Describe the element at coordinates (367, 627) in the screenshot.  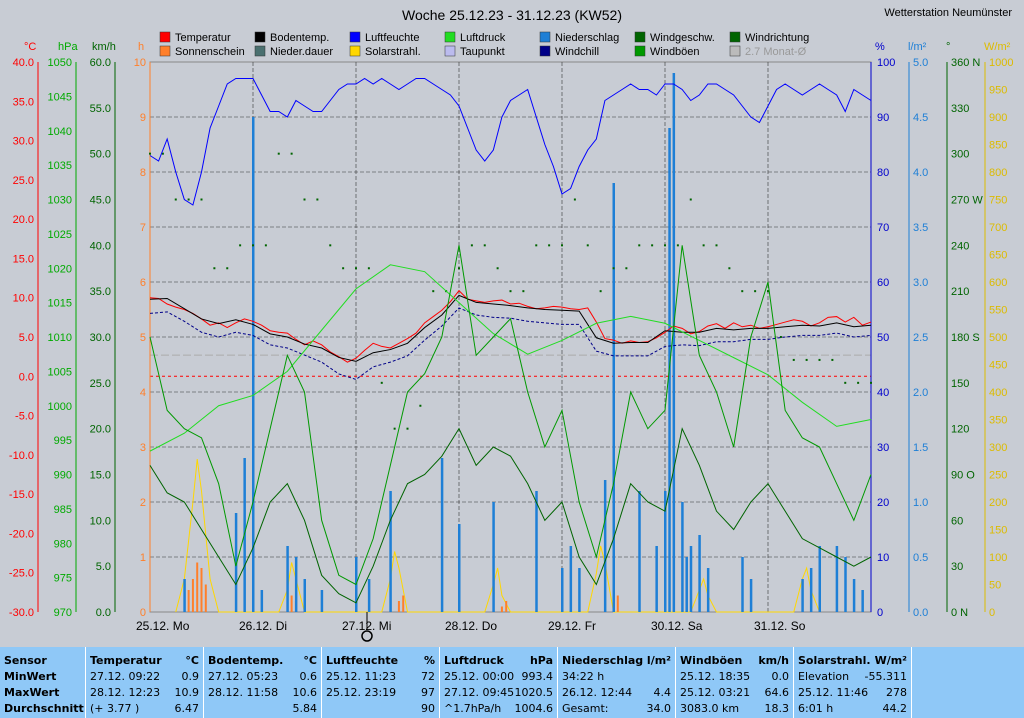
I see `cursor-icon` at that location.